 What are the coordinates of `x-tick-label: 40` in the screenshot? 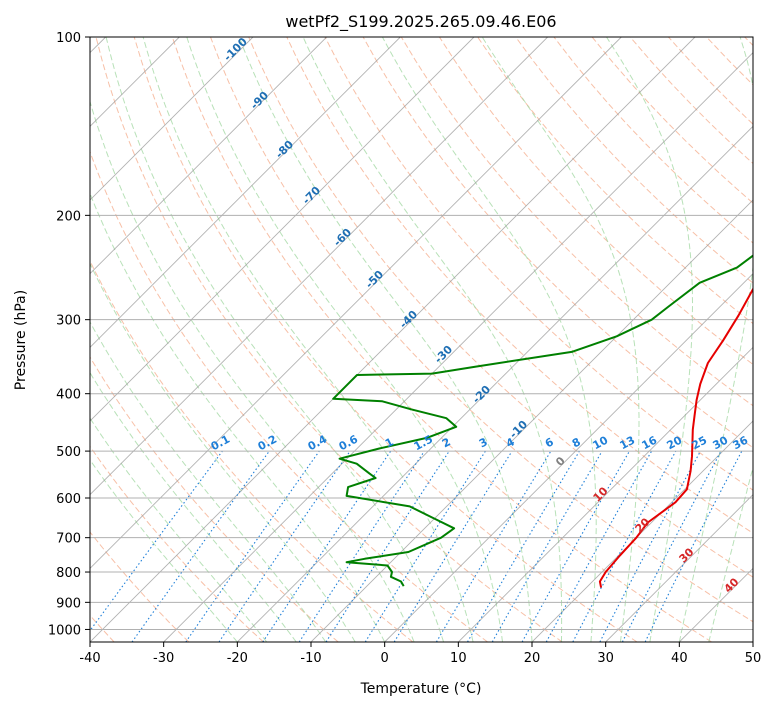 It's located at (679, 658).